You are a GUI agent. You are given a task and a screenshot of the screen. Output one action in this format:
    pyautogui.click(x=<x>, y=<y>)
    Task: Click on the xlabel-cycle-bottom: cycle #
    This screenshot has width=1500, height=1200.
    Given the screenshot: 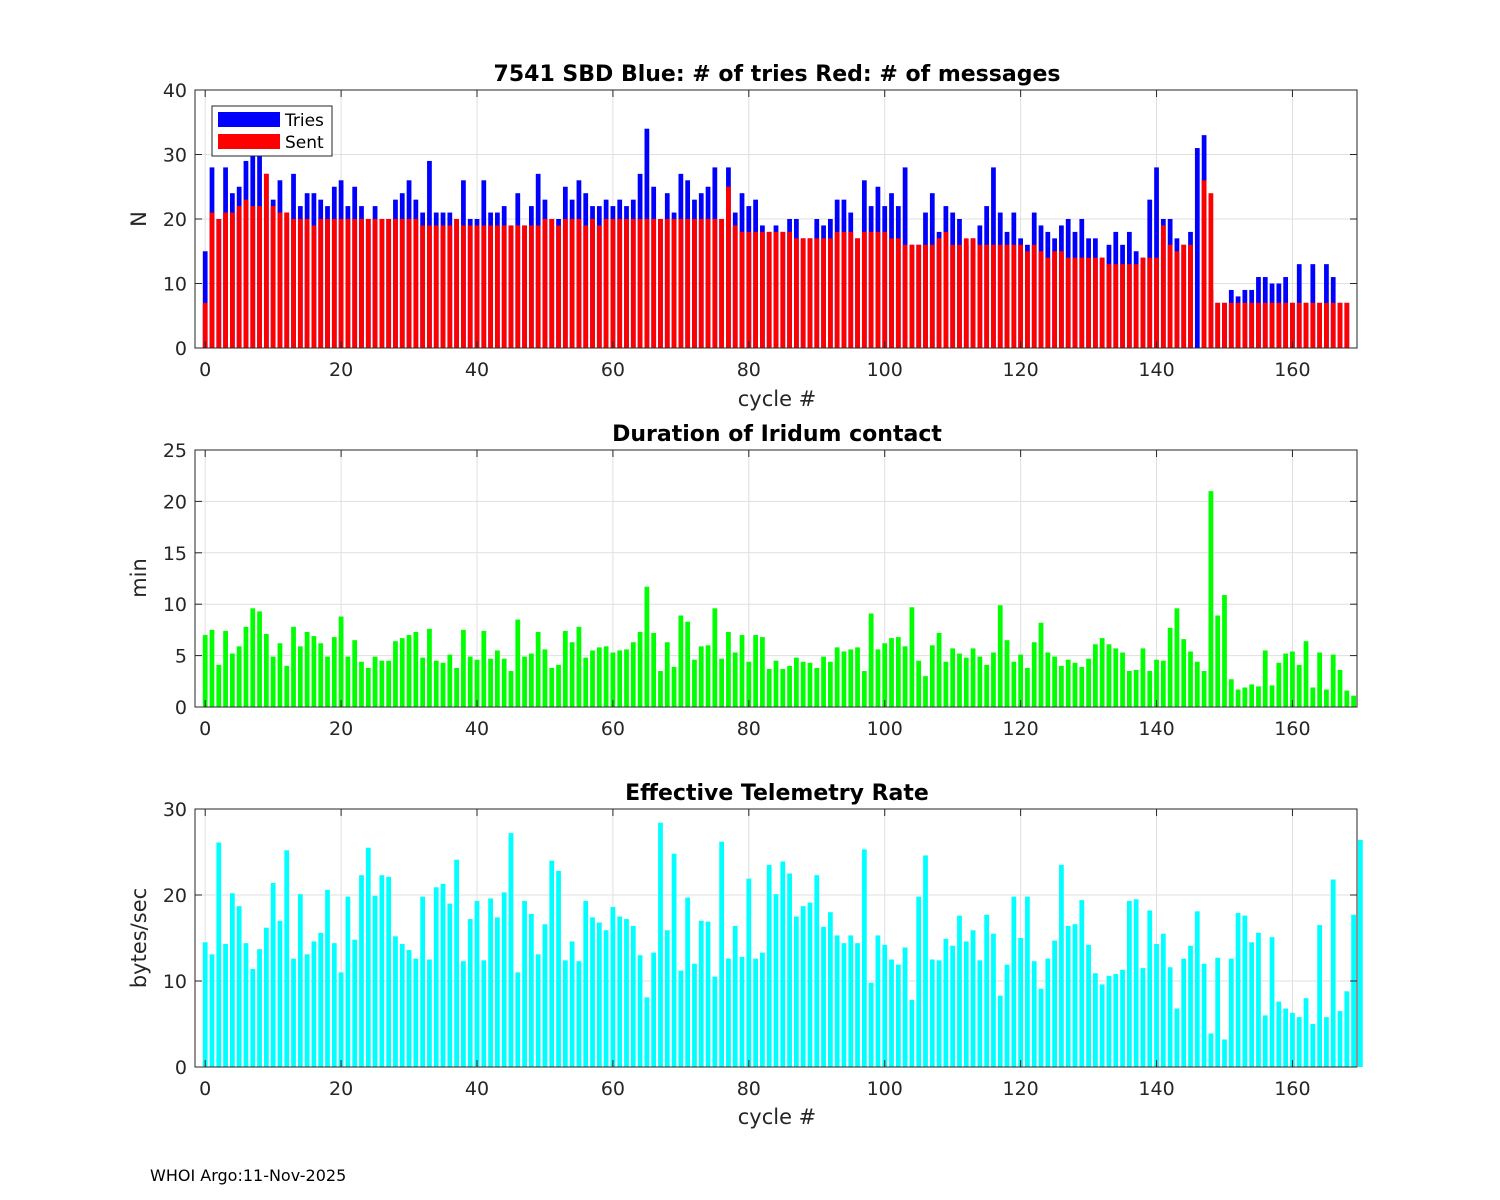 What is the action you would take?
    pyautogui.click(x=777, y=1117)
    